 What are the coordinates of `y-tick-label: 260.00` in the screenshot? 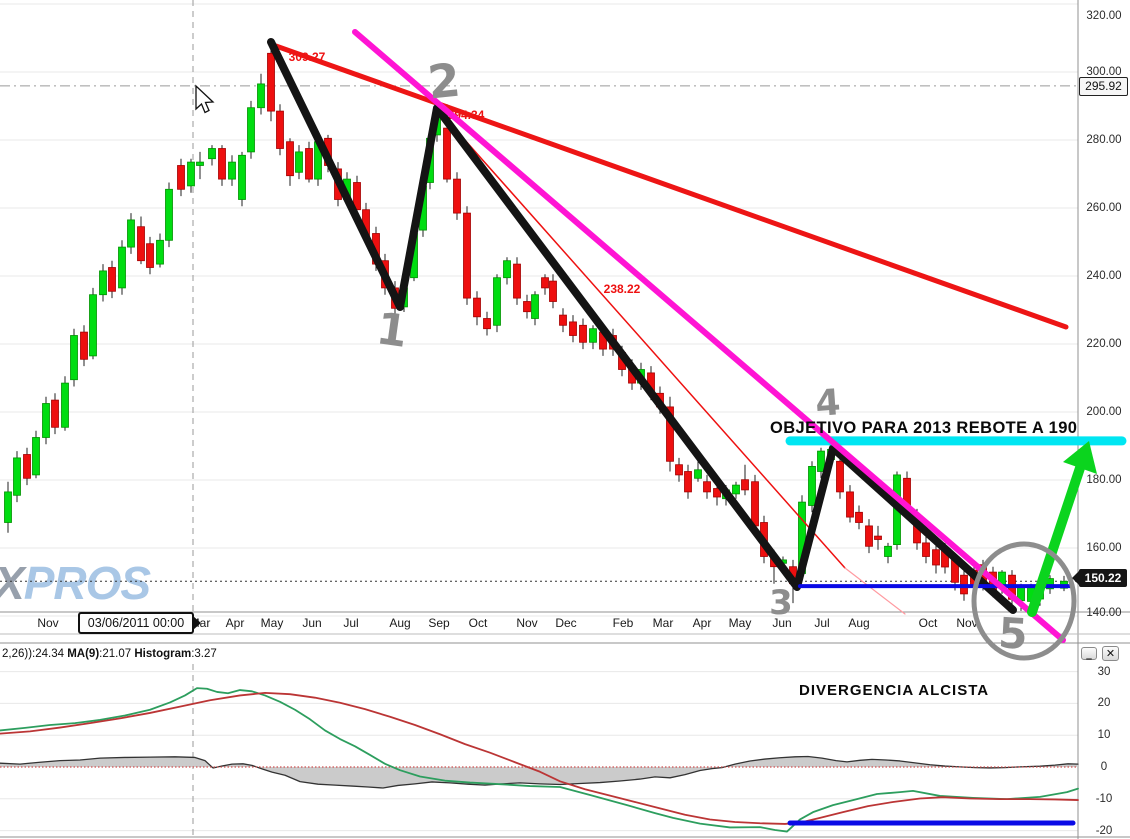 It's located at (1104, 208).